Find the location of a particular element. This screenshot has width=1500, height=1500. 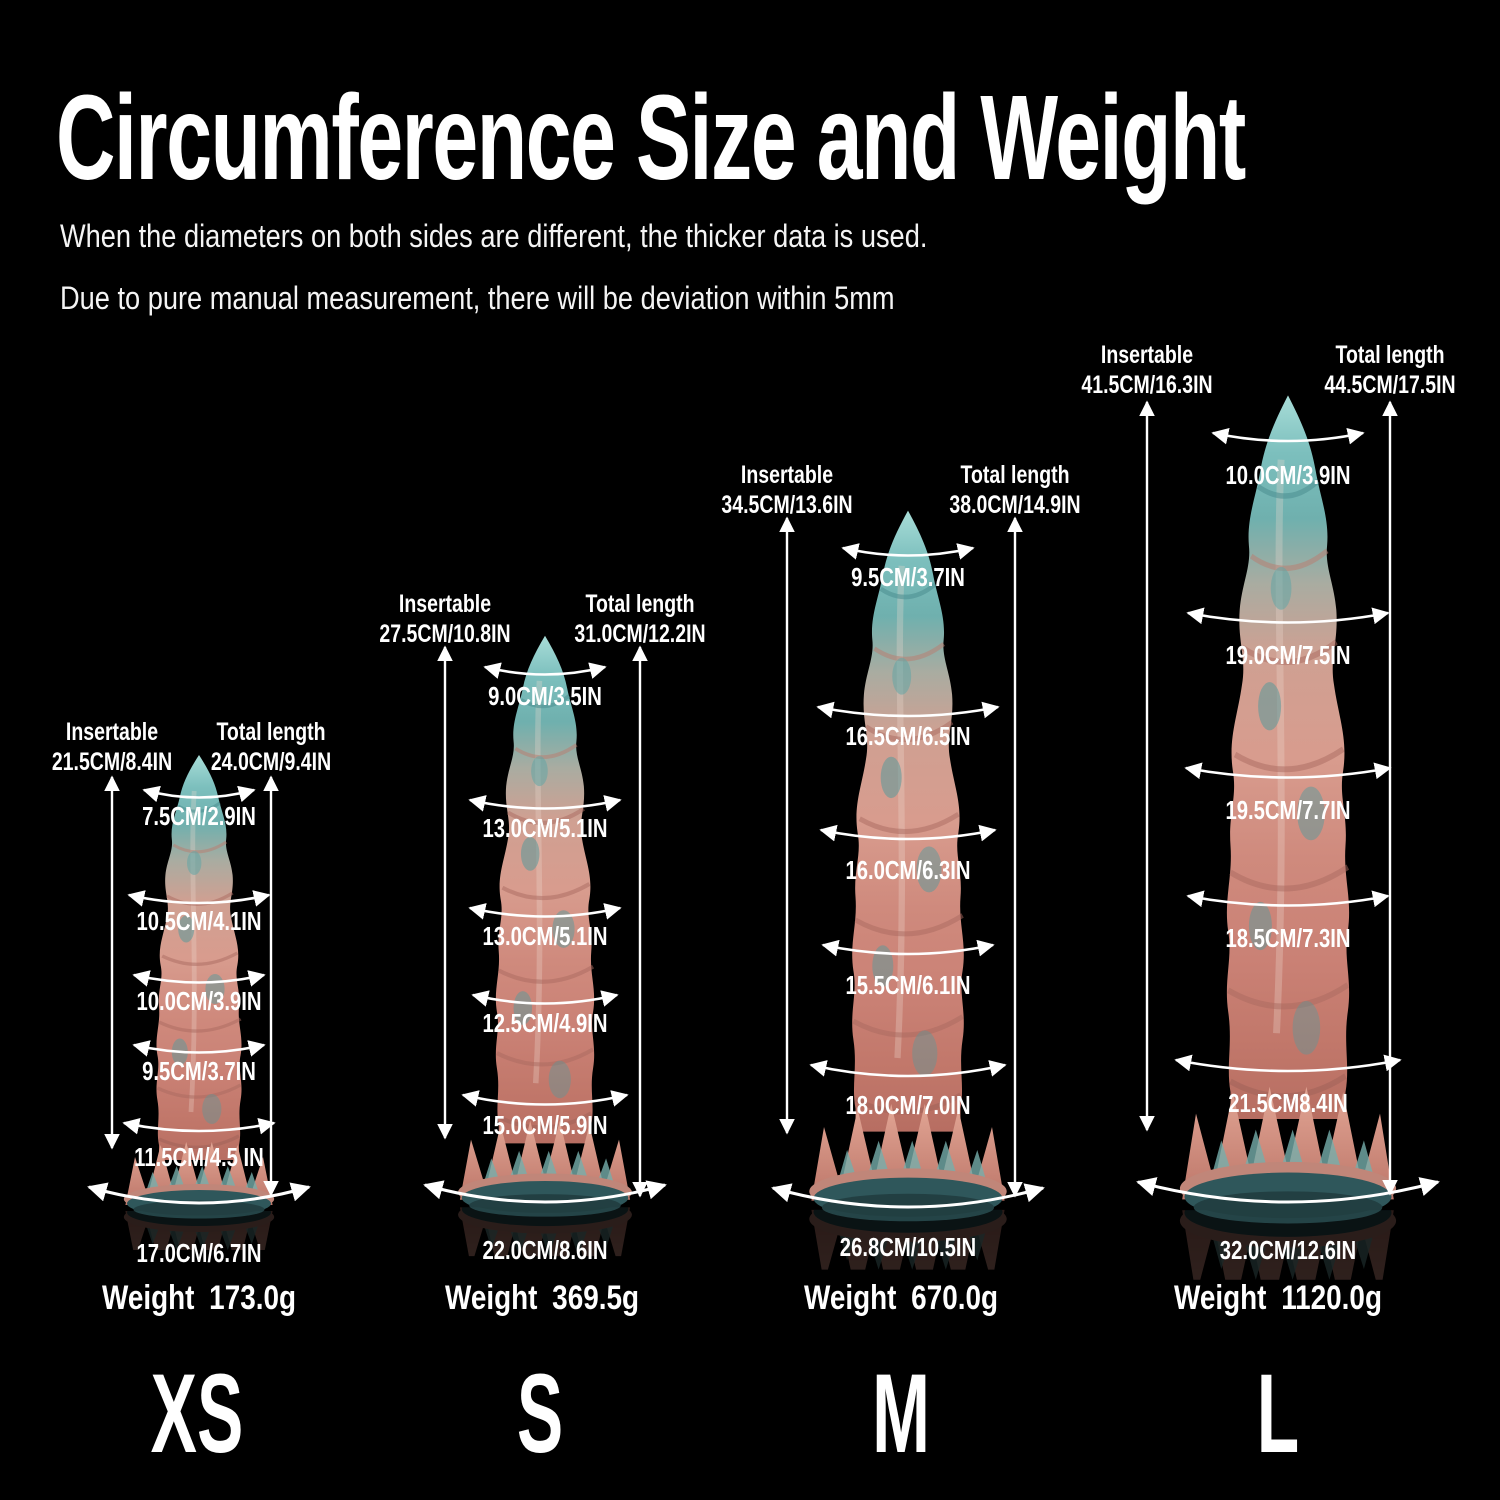

insertable-value: 34.5CM/13.6IN is located at coordinates (787, 505).